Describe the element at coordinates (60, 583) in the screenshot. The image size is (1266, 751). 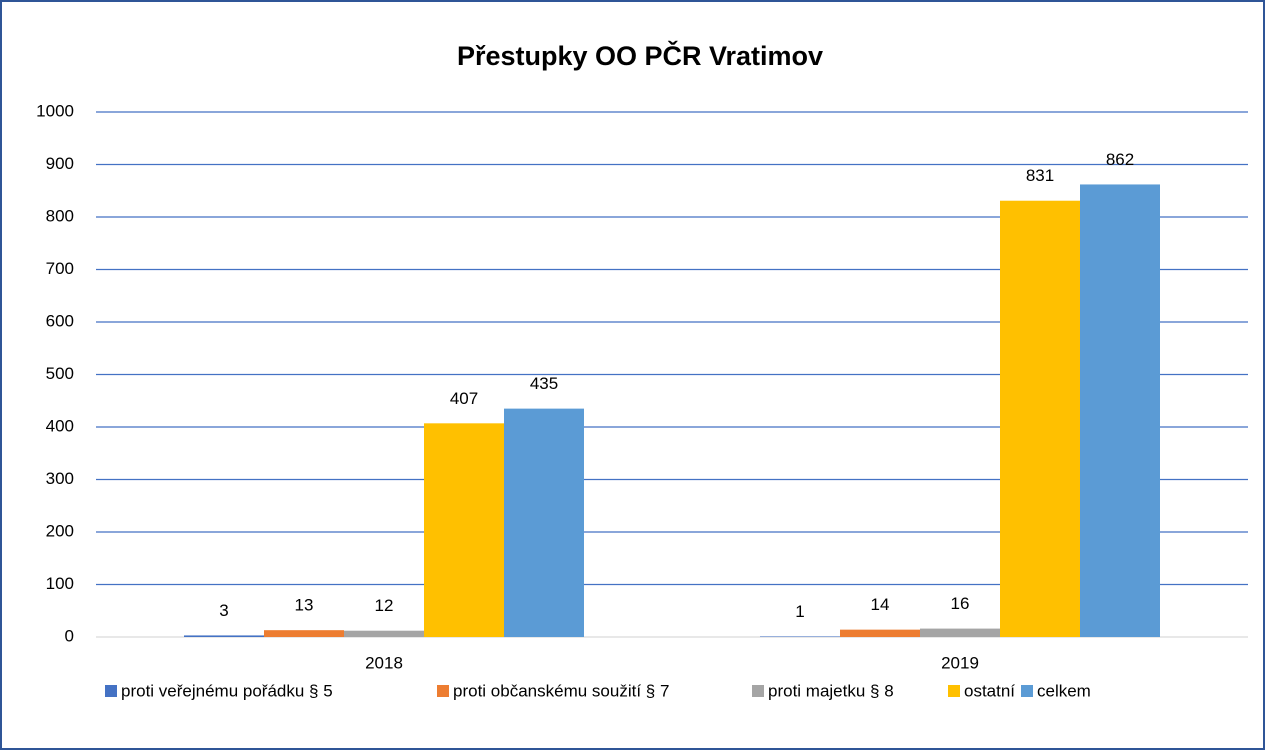
I see `y-tick-label: 100` at that location.